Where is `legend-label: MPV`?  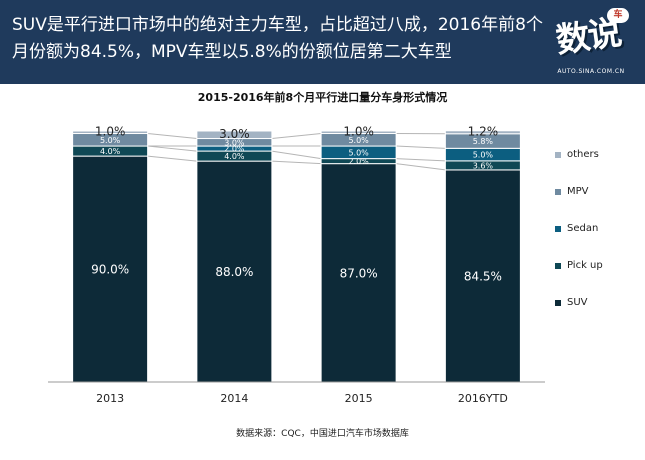 legend-label: MPV is located at coordinates (578, 191).